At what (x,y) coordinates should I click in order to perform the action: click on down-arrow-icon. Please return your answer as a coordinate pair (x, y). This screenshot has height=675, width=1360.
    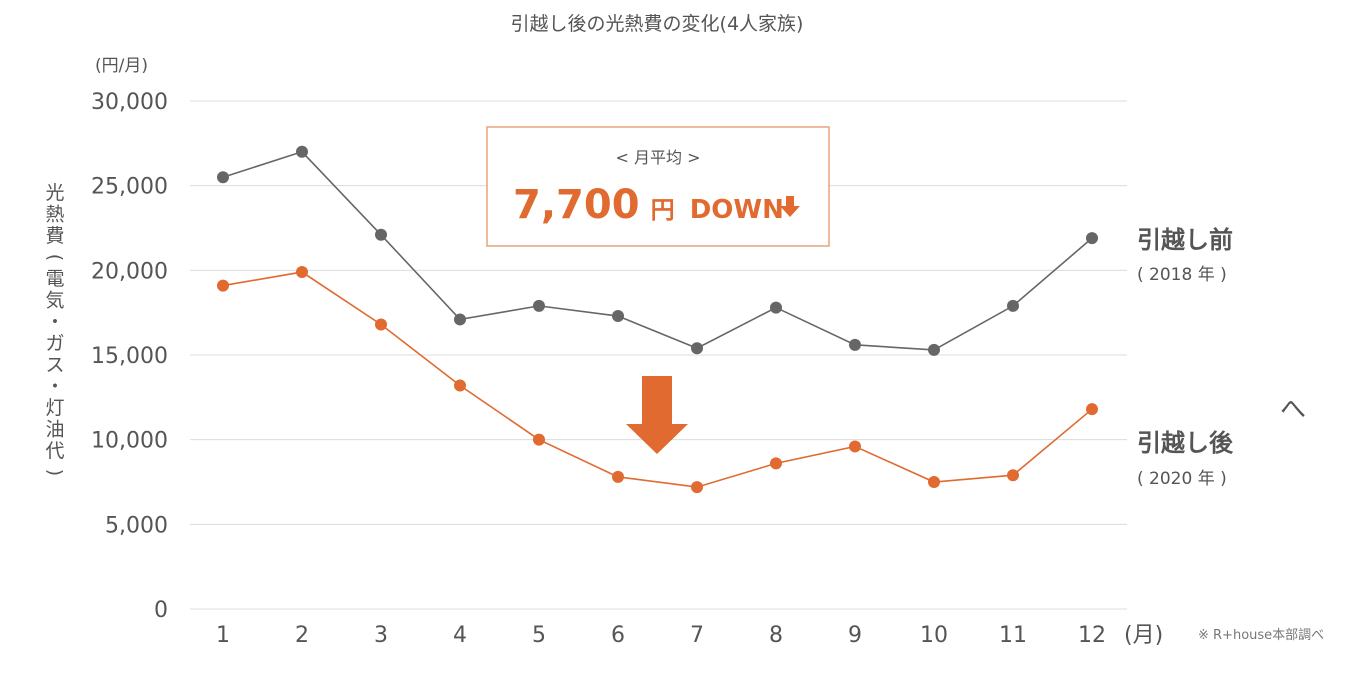
    Looking at the image, I should click on (657, 415).